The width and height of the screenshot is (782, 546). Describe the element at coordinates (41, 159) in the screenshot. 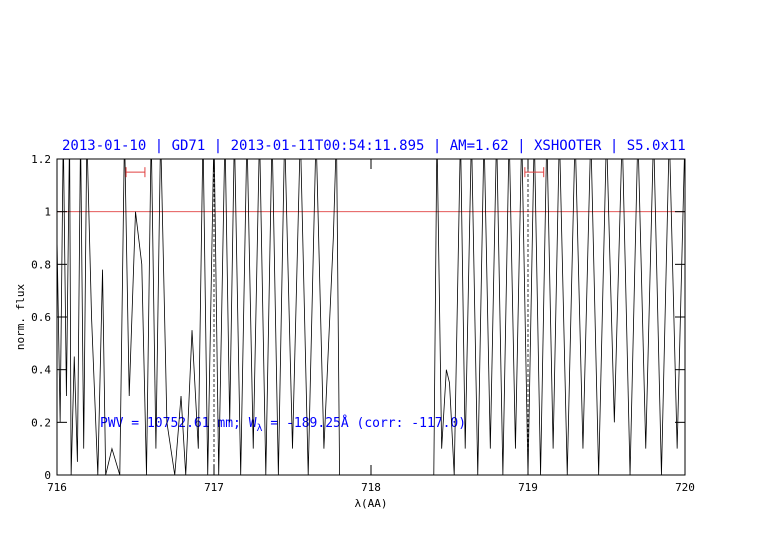

I see `y-tick-label: 1.2` at that location.